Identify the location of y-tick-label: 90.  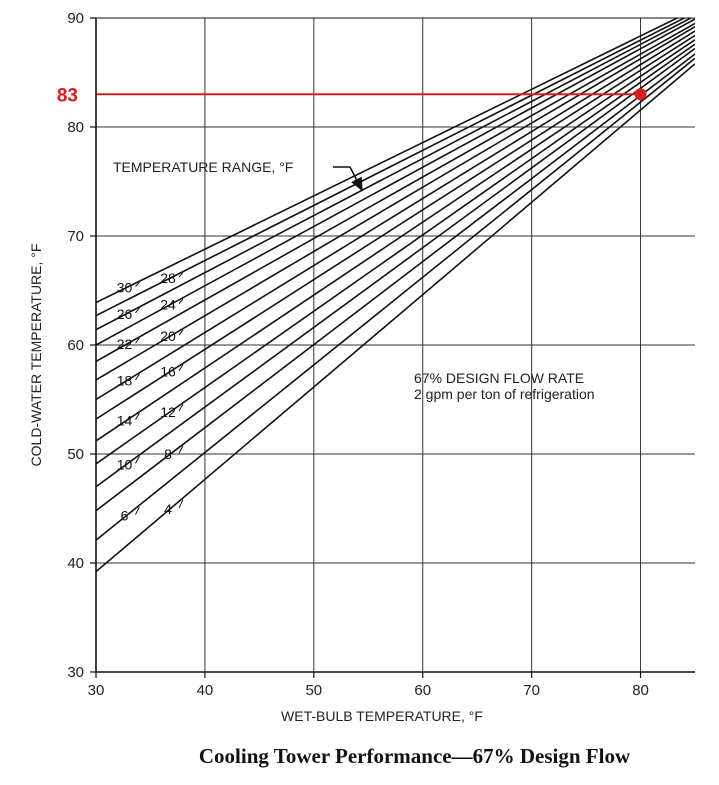
(75, 18).